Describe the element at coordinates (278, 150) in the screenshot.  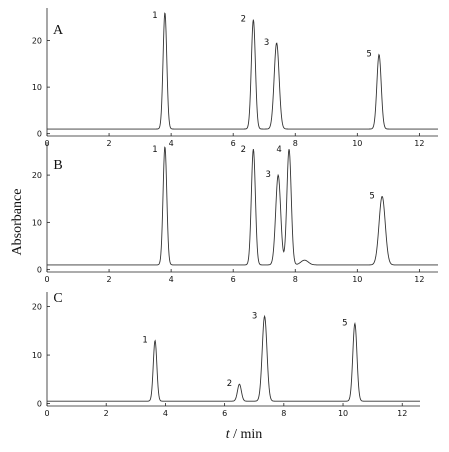
I see `peak-label-4: 4` at that location.